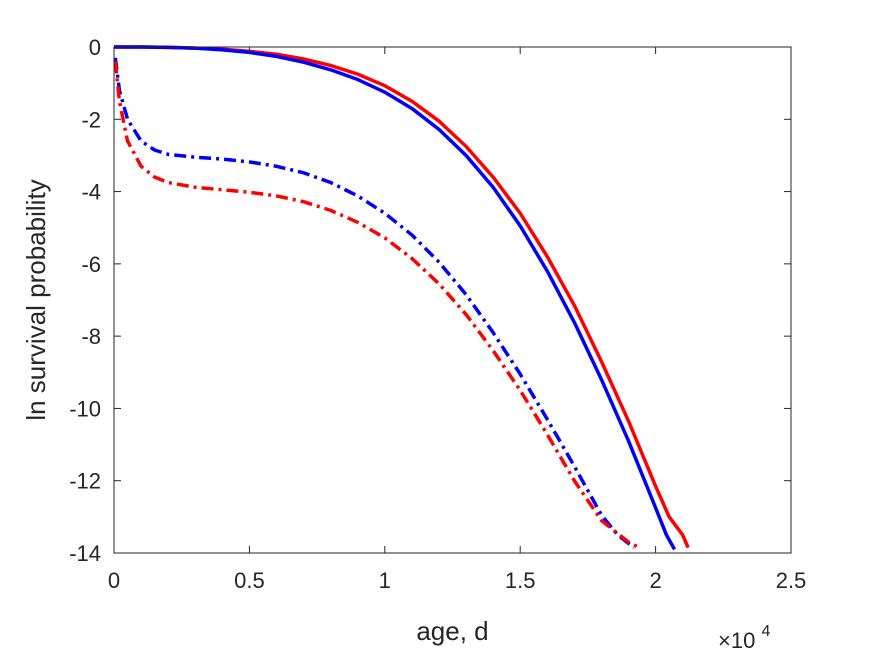 Image resolution: width=875 pixels, height=661 pixels. I want to click on y-axis-label: ln survival probability, so click(36, 299).